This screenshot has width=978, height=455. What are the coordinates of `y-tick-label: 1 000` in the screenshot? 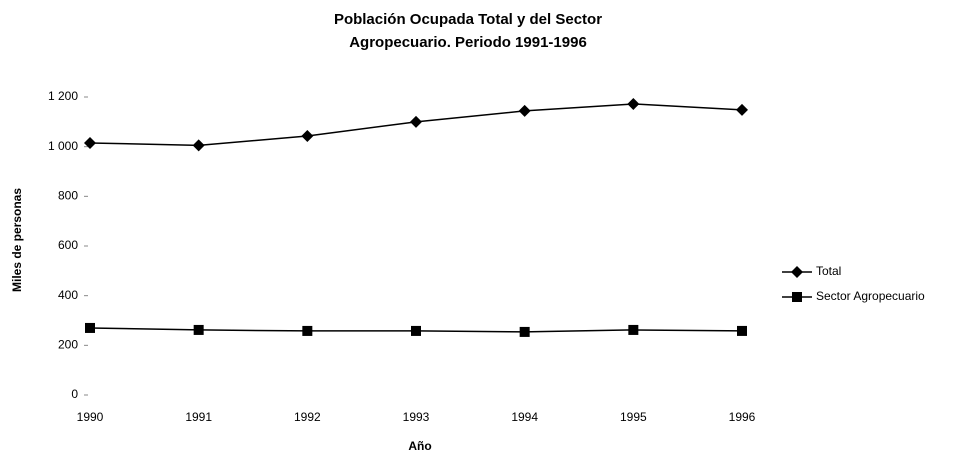 It's located at (63, 146).